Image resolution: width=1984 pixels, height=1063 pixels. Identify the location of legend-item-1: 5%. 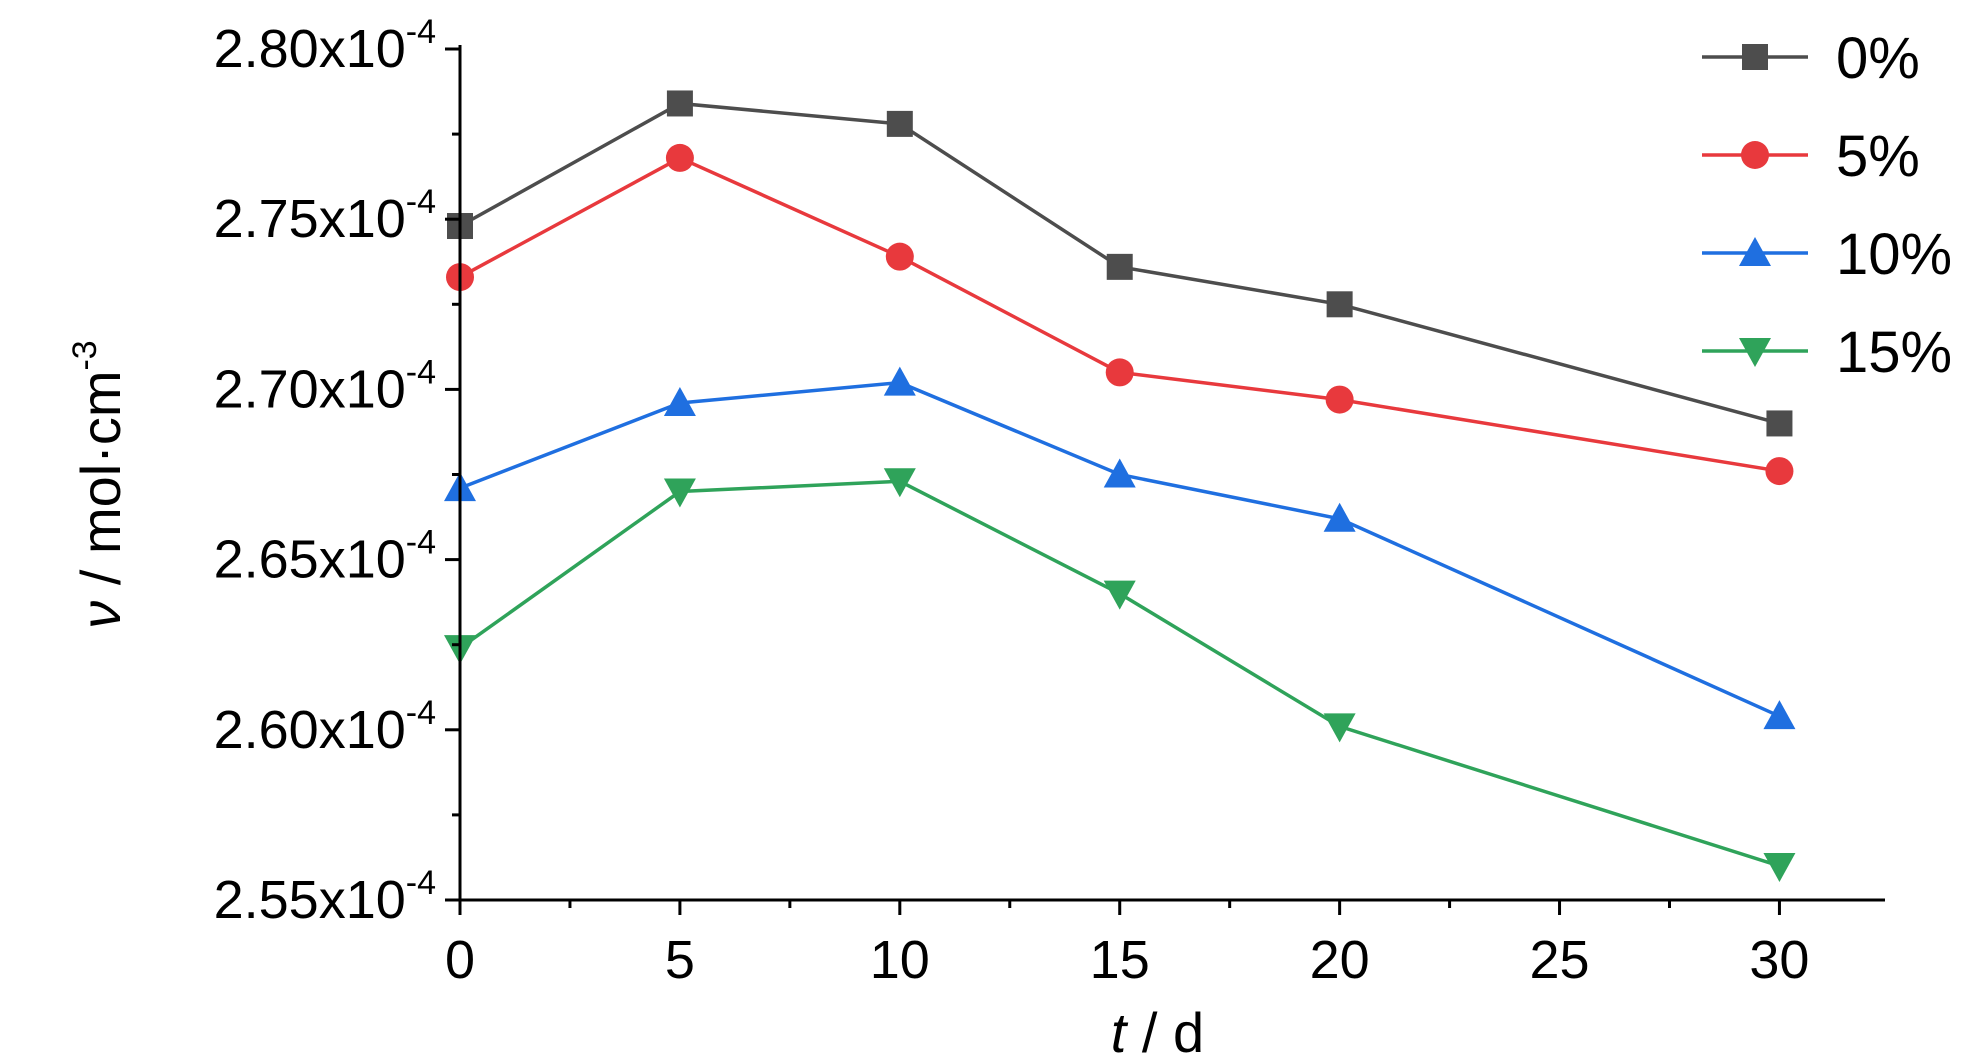
(1811, 156).